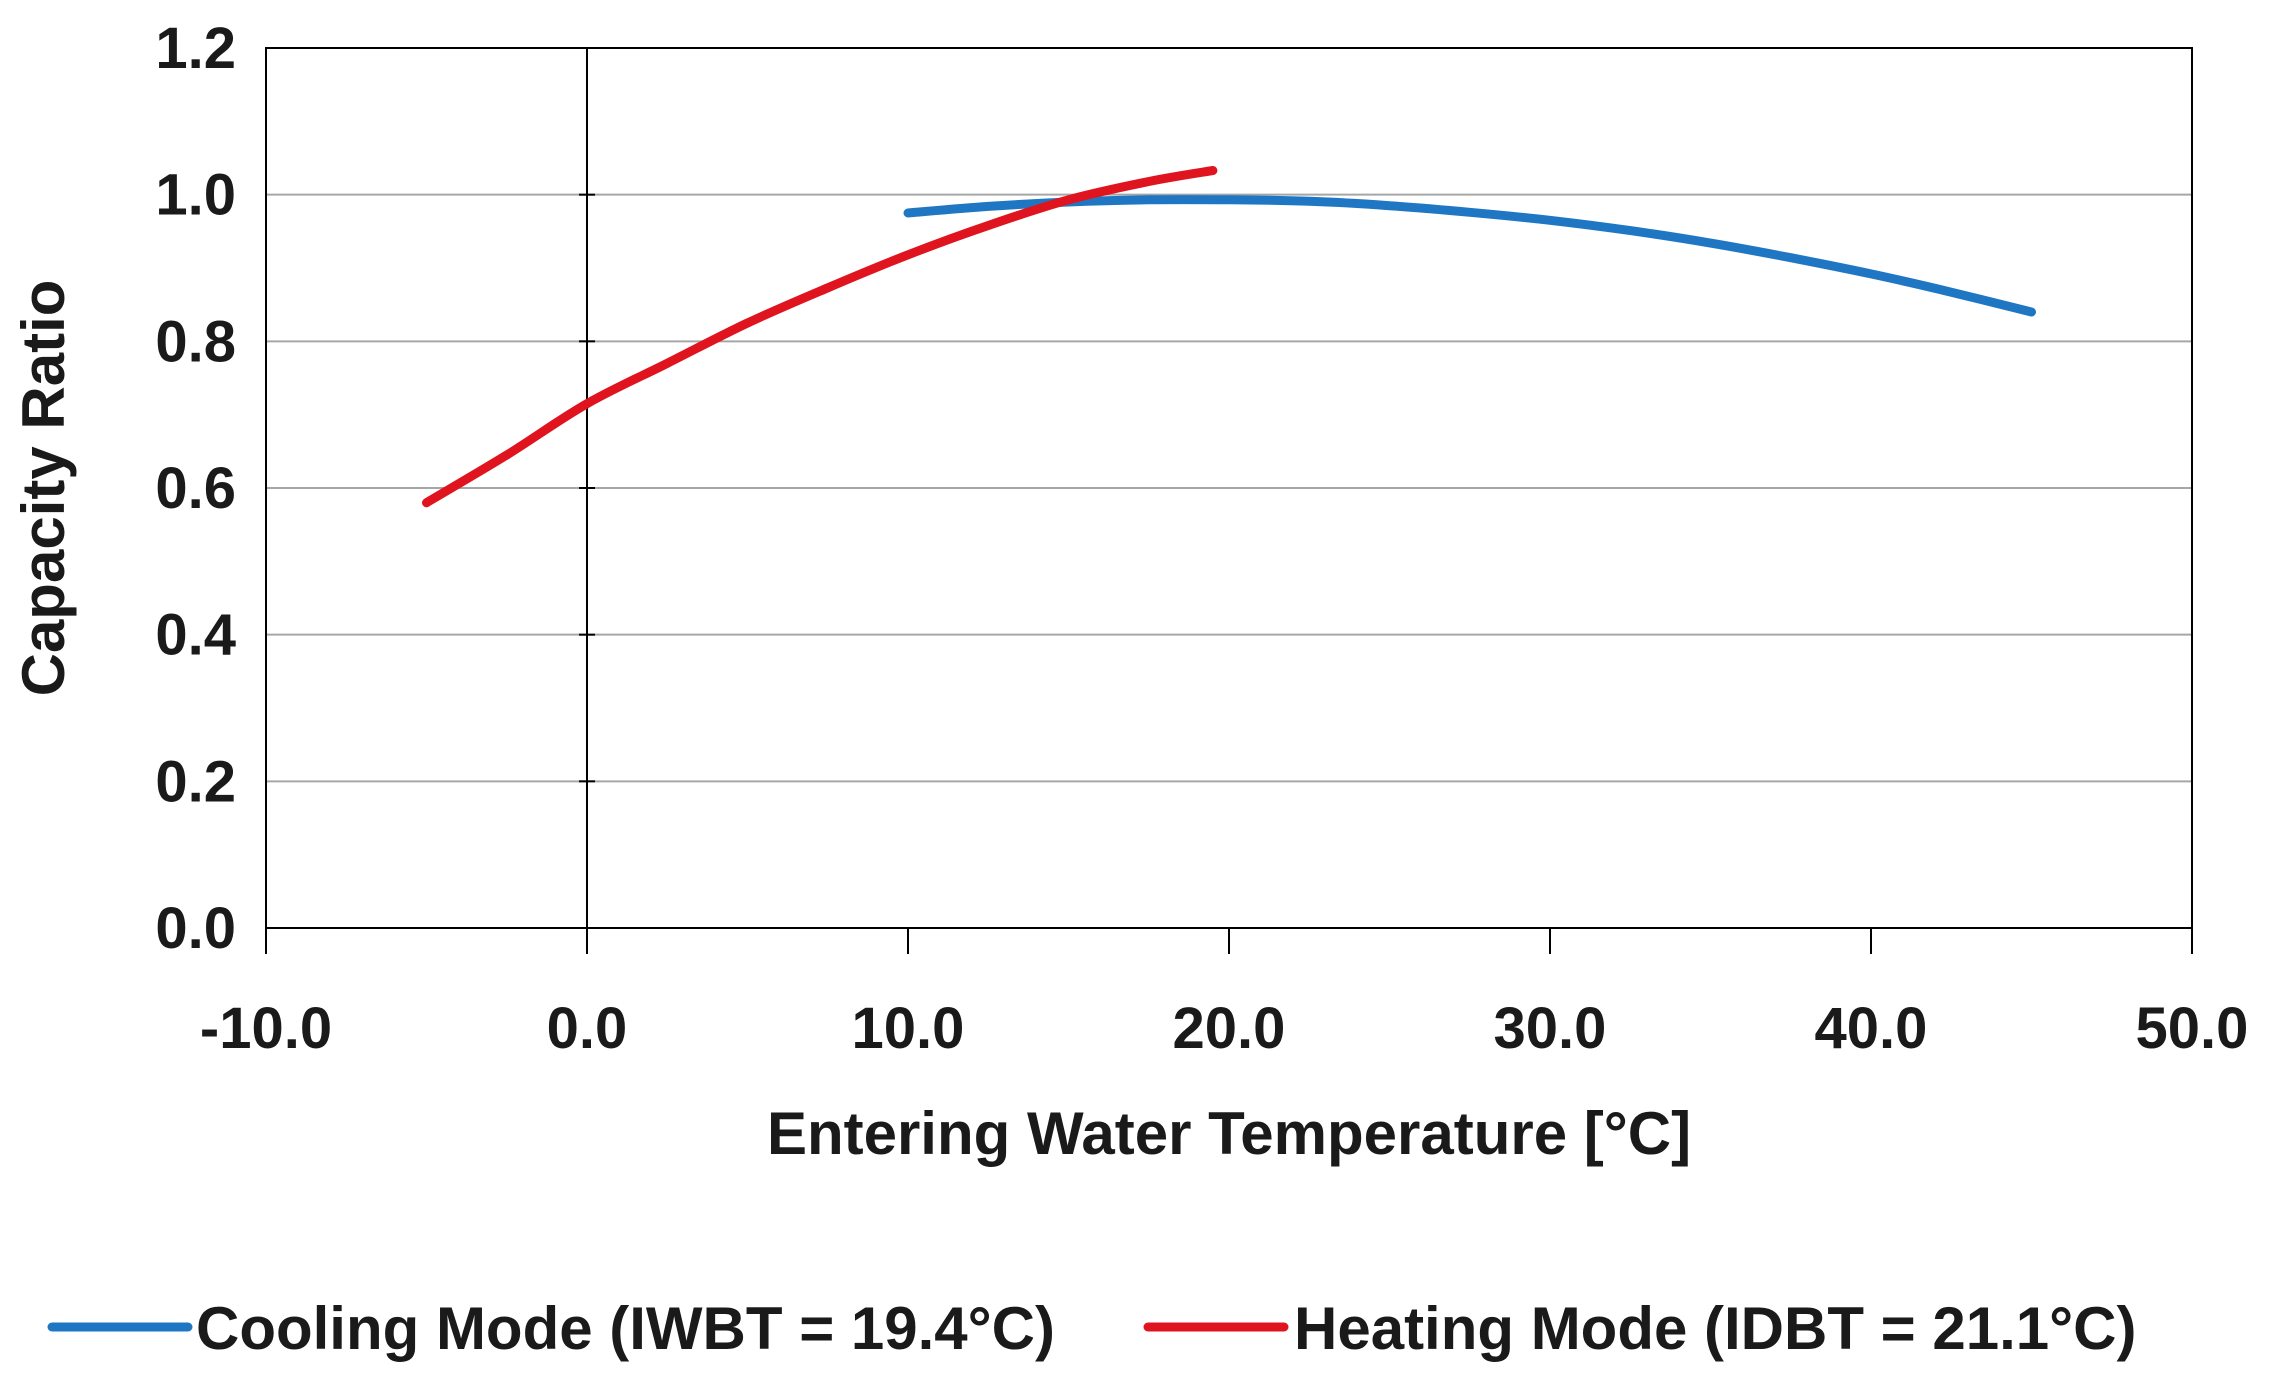 The image size is (2271, 1374). I want to click on x-tick-label: 40.0, so click(1871, 1028).